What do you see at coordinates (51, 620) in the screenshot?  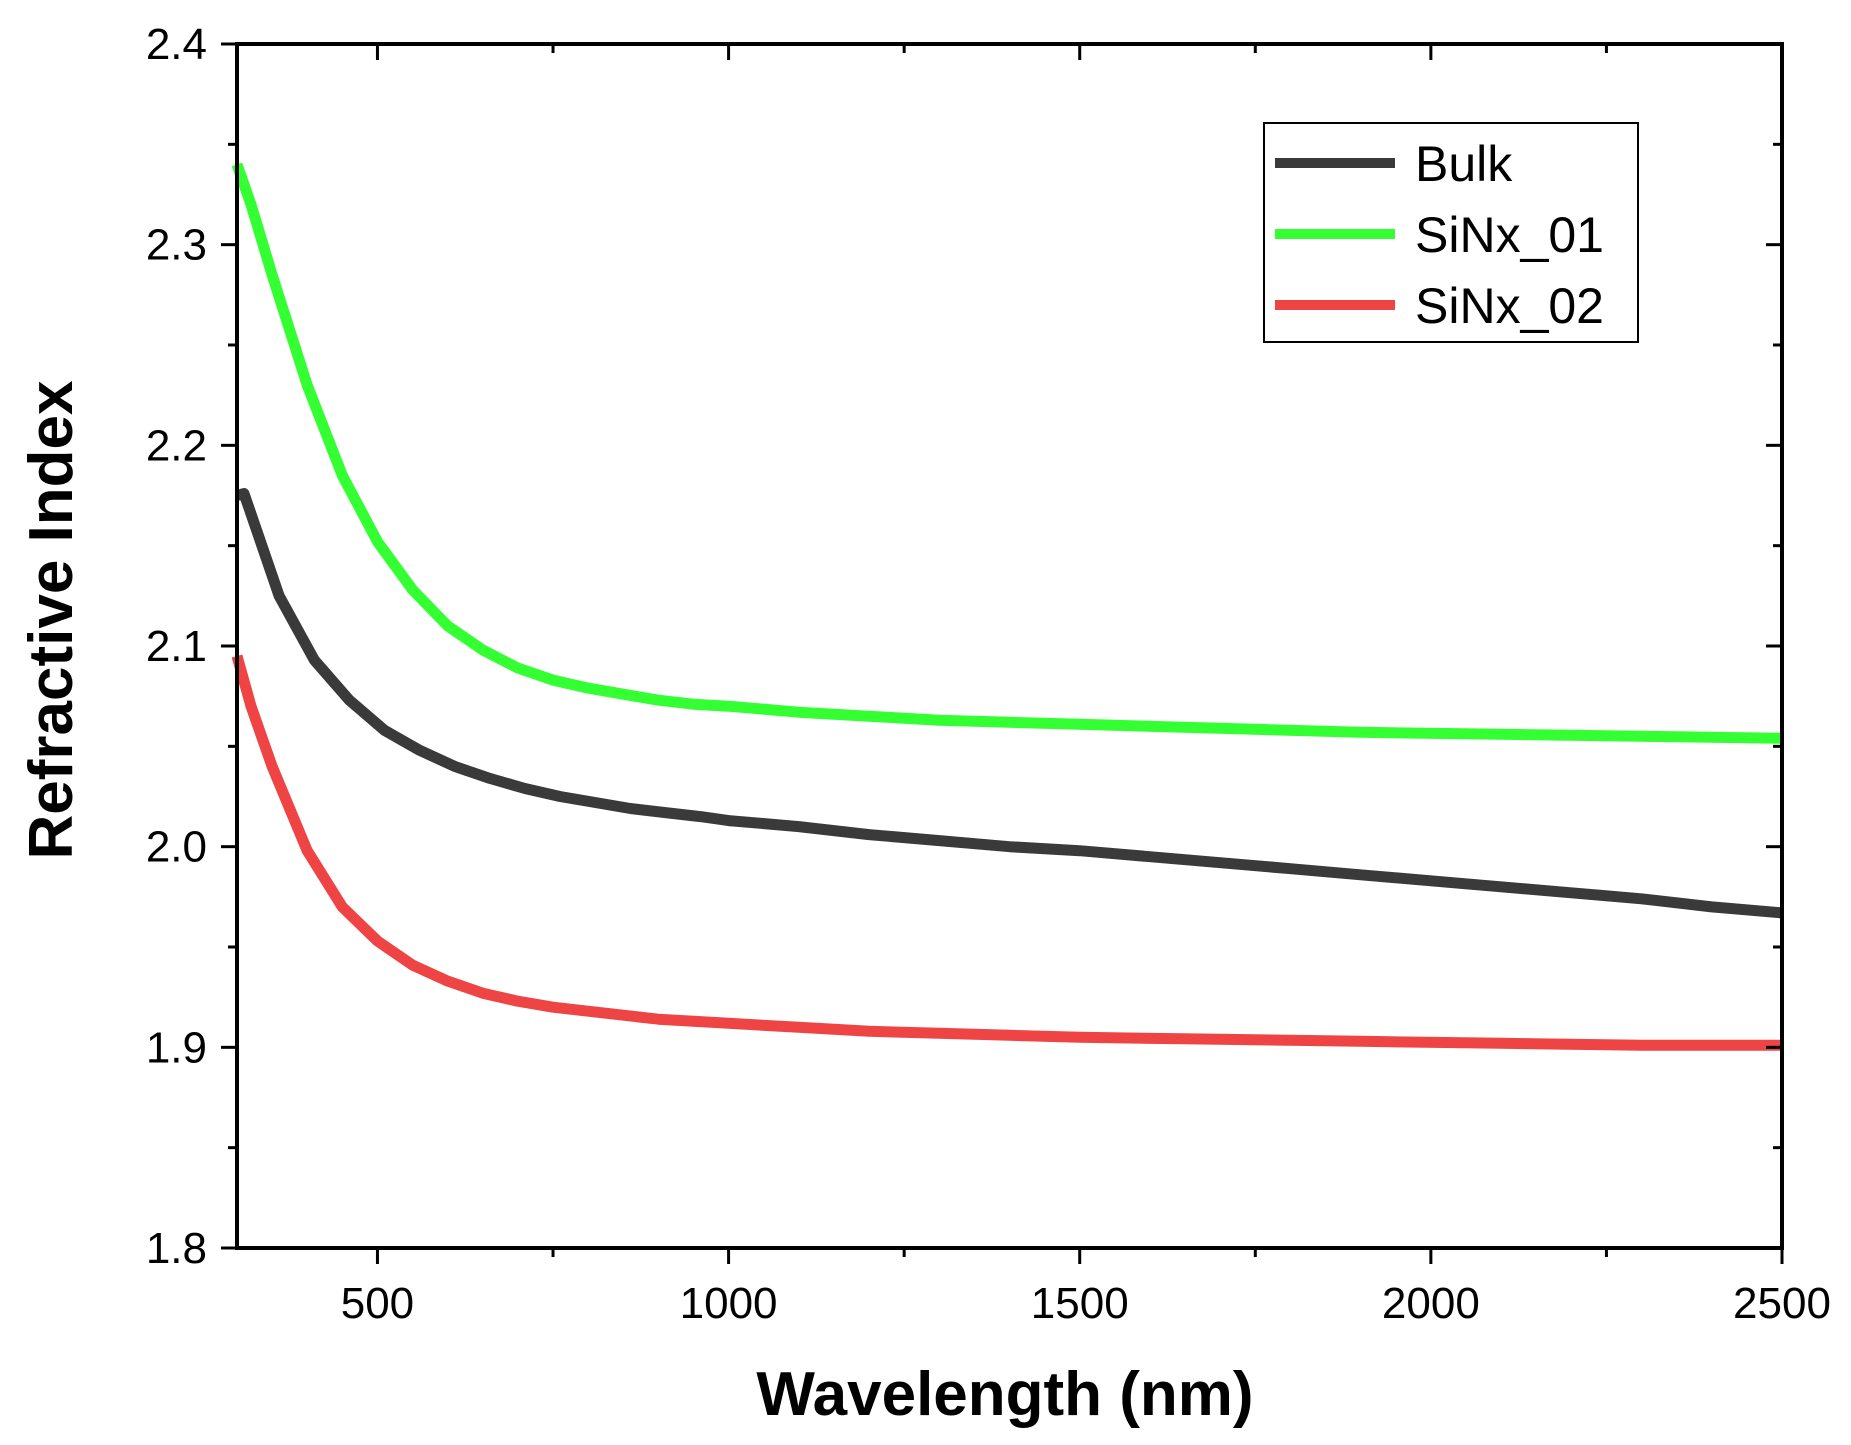 I see `y-axis-title: Refractive Index` at bounding box center [51, 620].